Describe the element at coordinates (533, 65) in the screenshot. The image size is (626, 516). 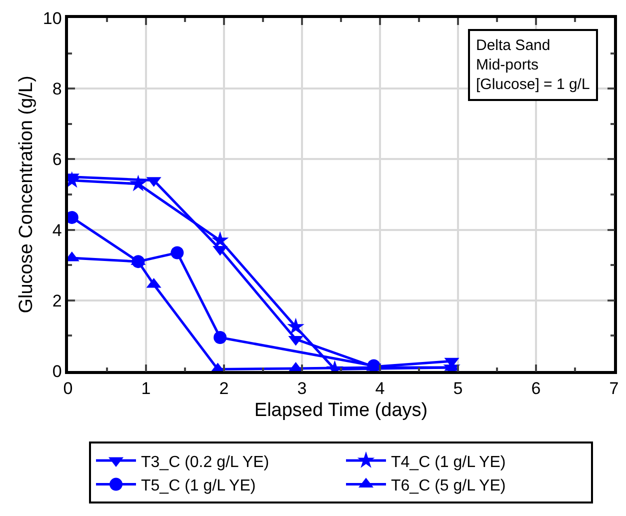
I see `annotation: Delta Sand Mid-ports [Glucose] = 1 g/L` at that location.